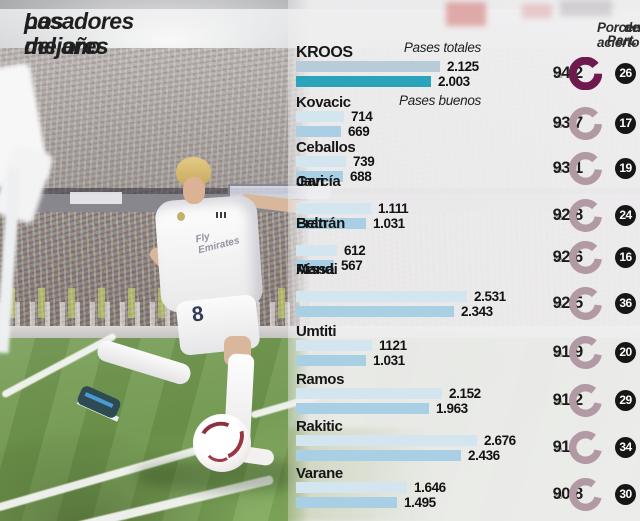 The height and width of the screenshot is (521, 640). I want to click on player-face, so click(194, 190).